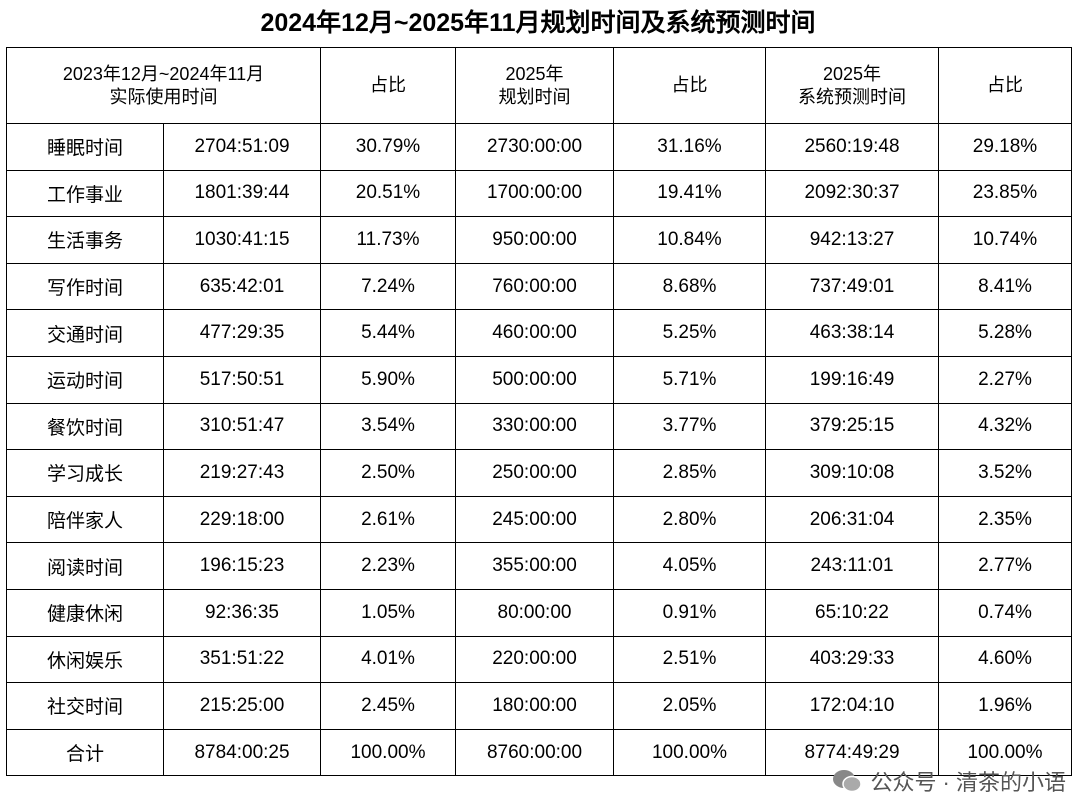  Describe the element at coordinates (242, 193) in the screenshot. I see `cell: 1801:39:44` at that location.